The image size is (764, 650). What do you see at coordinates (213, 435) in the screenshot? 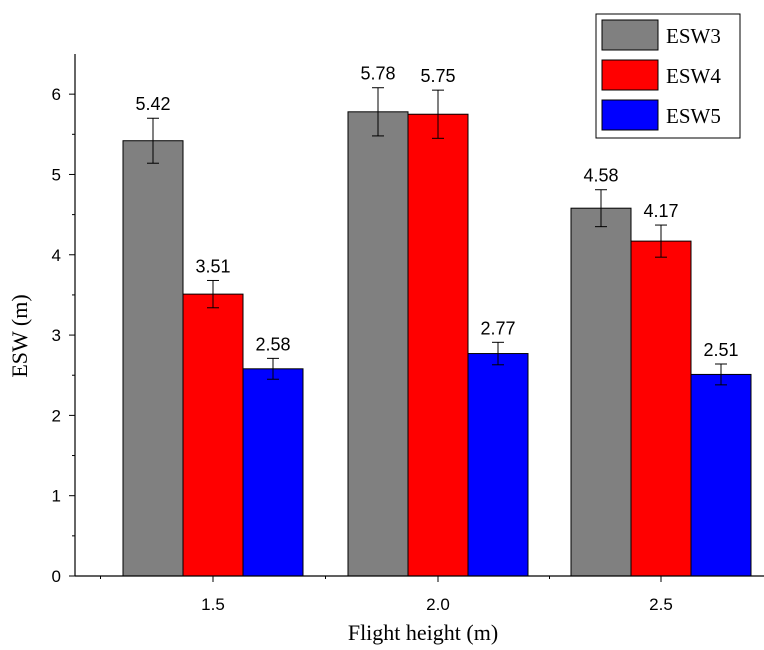
I see `bar-esw4-1.5` at bounding box center [213, 435].